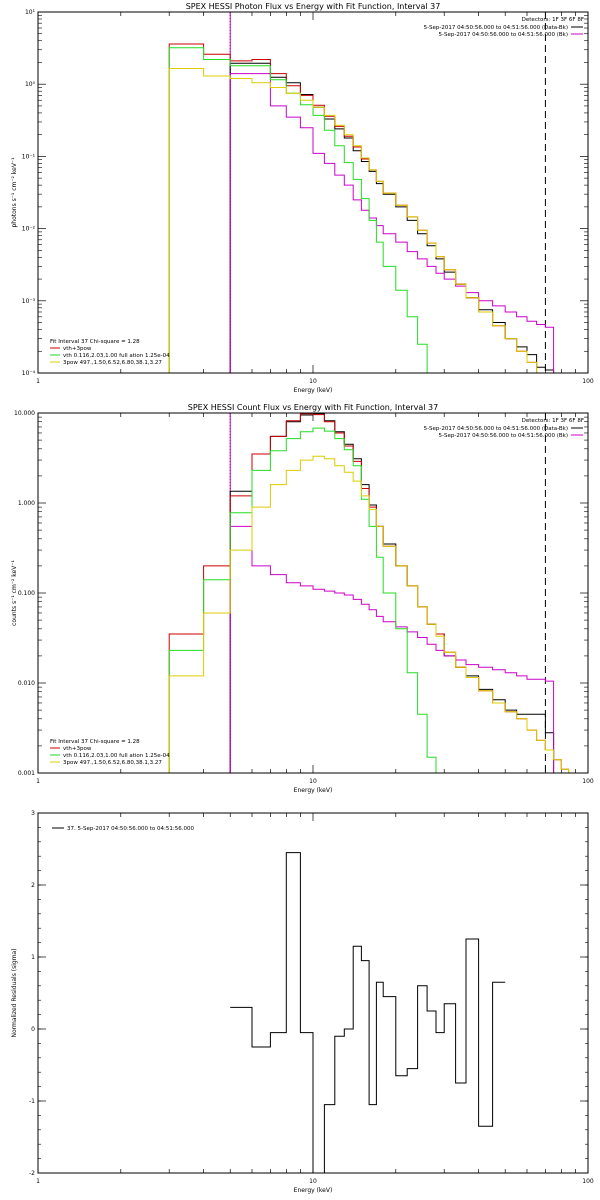 The height and width of the screenshot is (1200, 600). I want to click on y-tick-label: -2, so click(32, 1173).